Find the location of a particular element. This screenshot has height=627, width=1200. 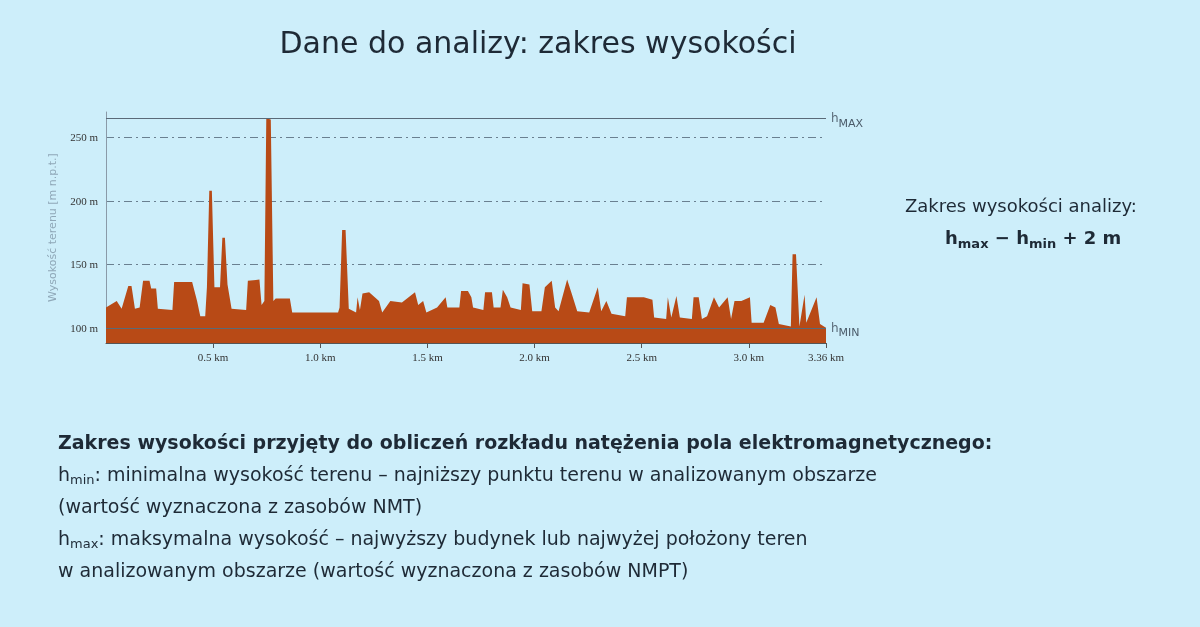

chart-title: Dane do analizy: zakres wysokości is located at coordinates (538, 42).